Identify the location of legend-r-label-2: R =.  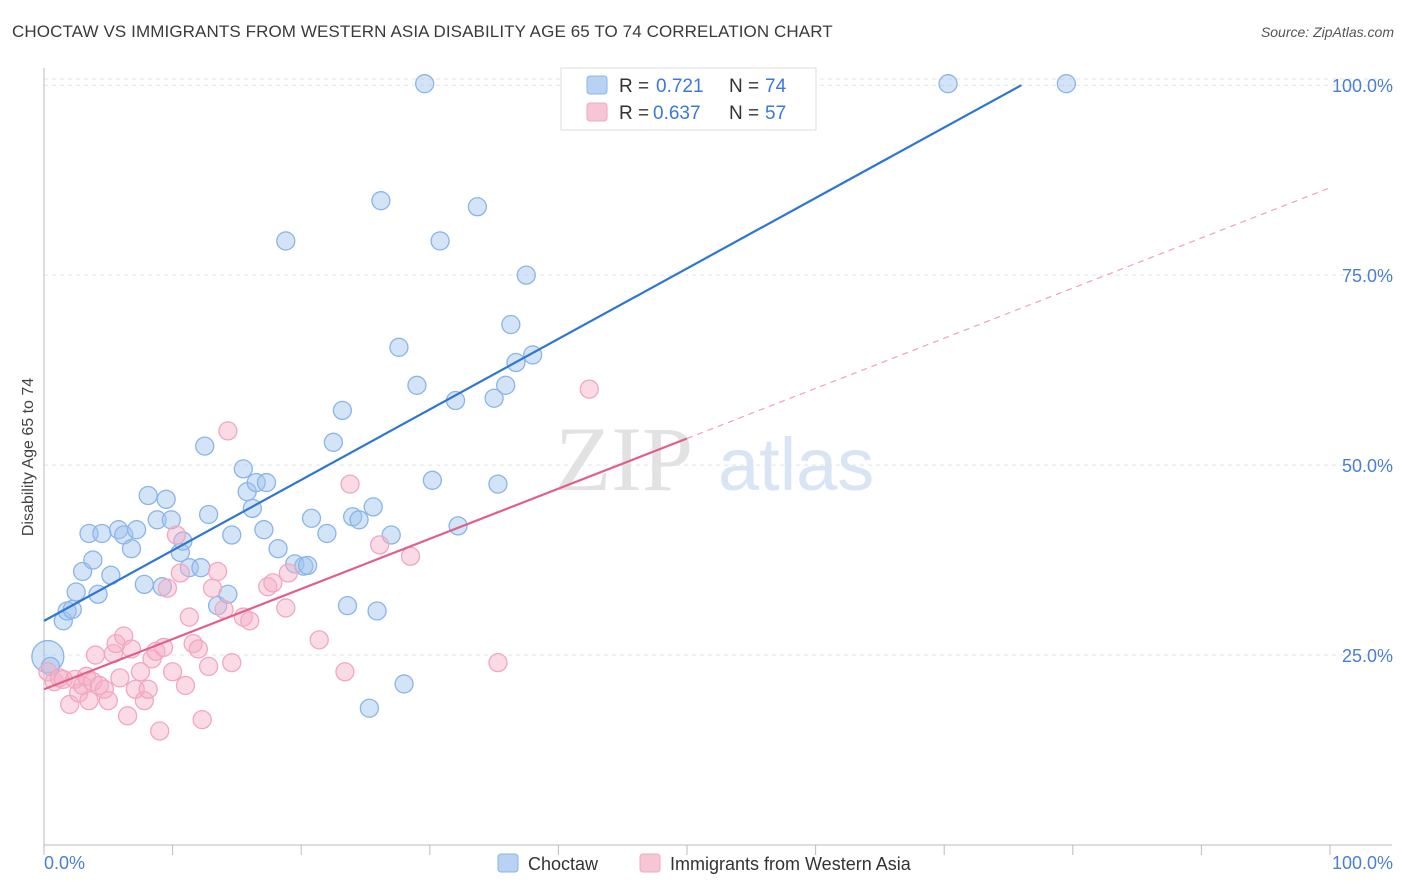
(634, 113).